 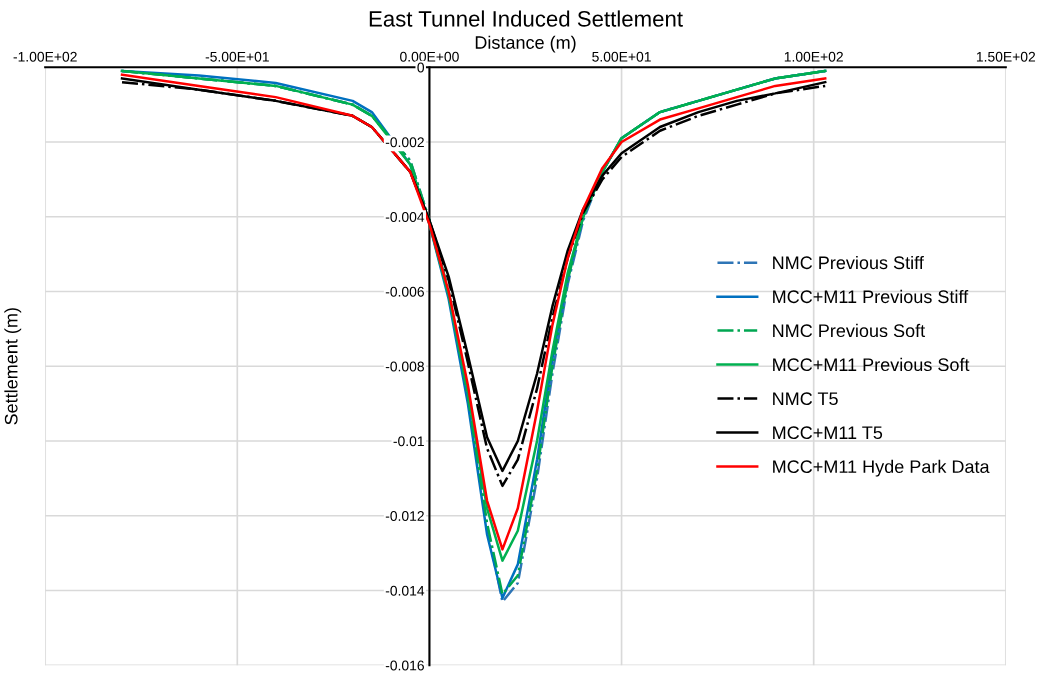 I want to click on y-tick-label: -0.008, so click(x=404, y=366).